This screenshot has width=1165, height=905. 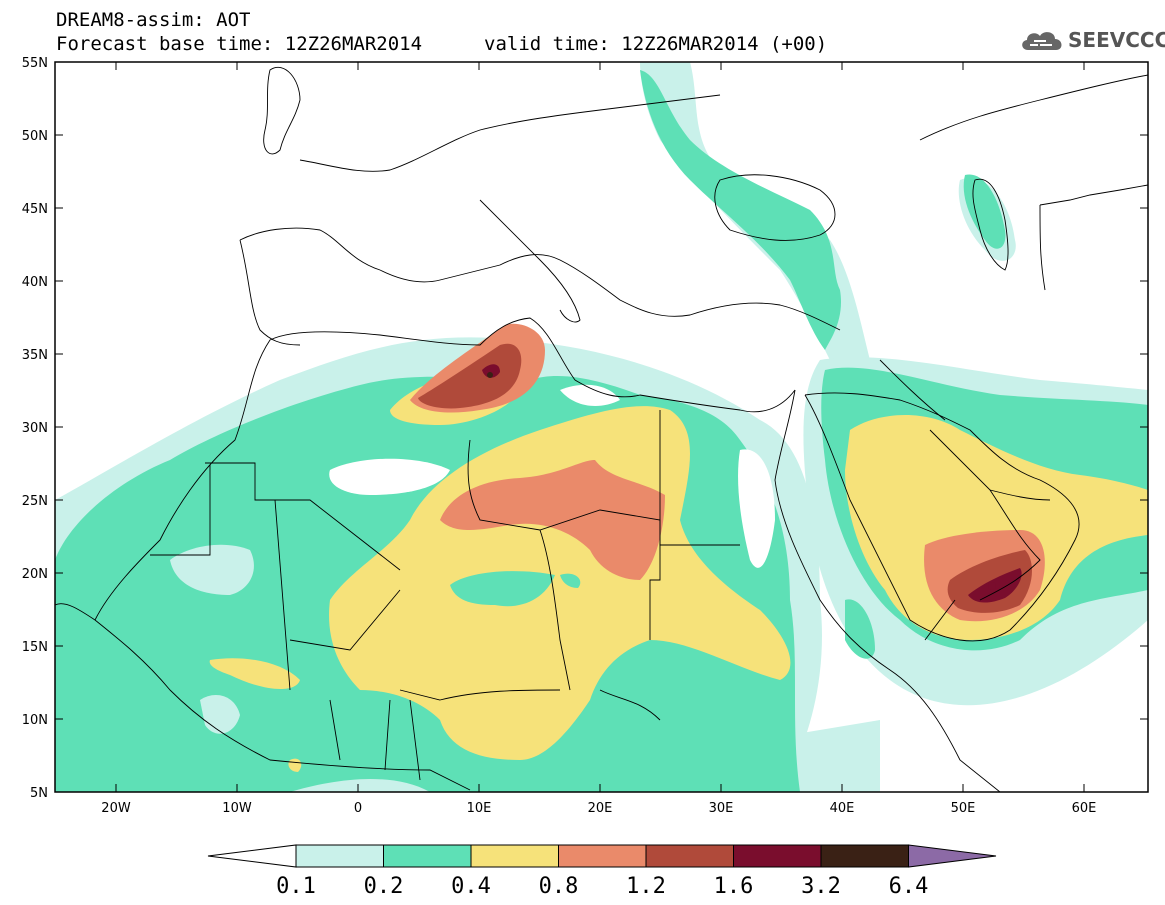 What do you see at coordinates (471, 886) in the screenshot?
I see `colorbar-label-0.4: 0.4` at bounding box center [471, 886].